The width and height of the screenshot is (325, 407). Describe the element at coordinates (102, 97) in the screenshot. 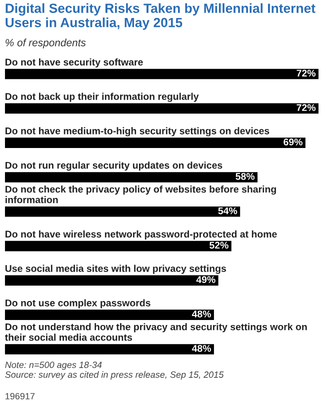

I see `y-tick-label: Do not back up their information regularly` at that location.